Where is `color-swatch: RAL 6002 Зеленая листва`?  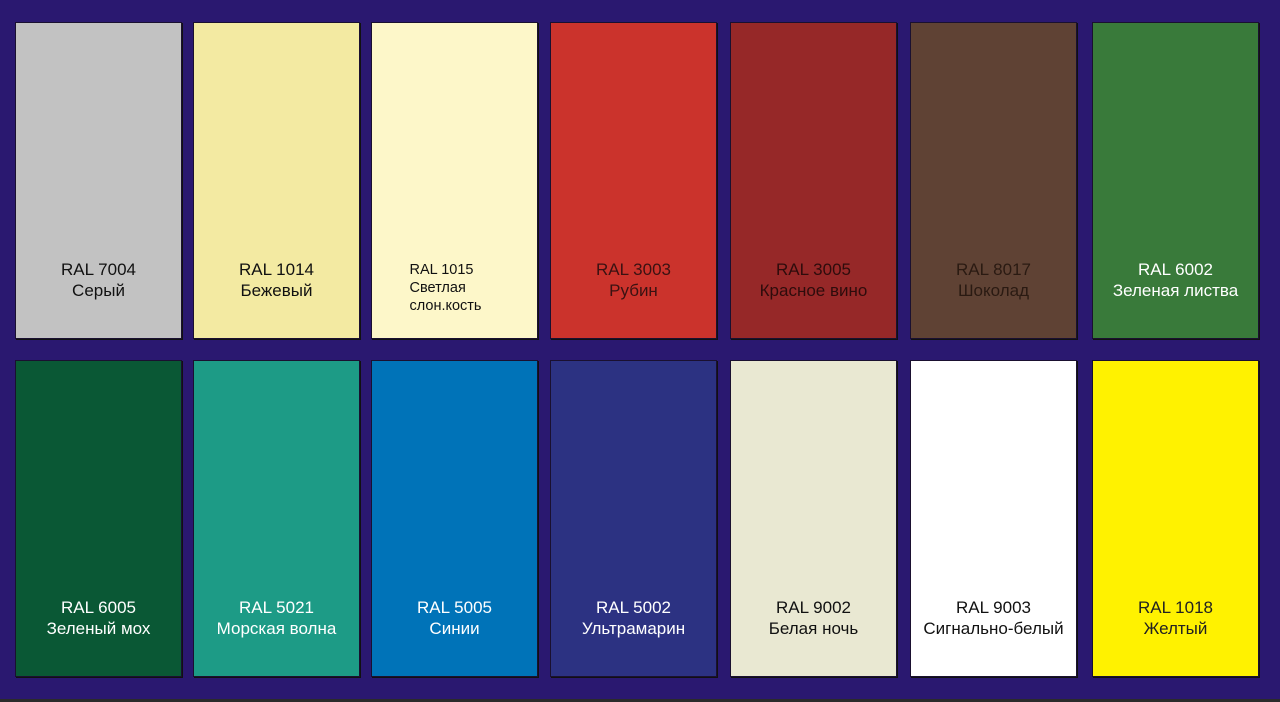
color-swatch: RAL 6002 Зеленая листва is located at coordinates (1175, 180).